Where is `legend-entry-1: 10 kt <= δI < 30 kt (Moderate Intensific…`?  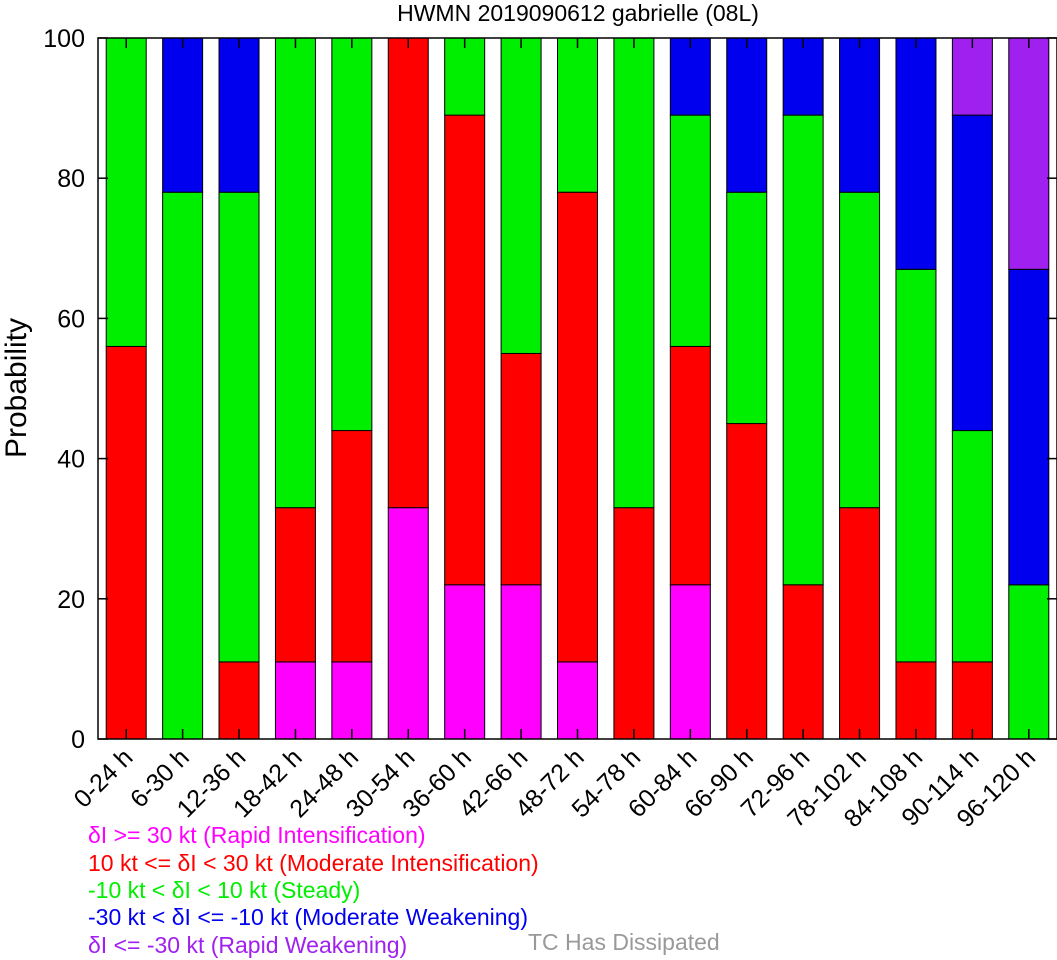
legend-entry-1: 10 kt <= δI < 30 kt (Moderate Intensific… is located at coordinates (313, 863).